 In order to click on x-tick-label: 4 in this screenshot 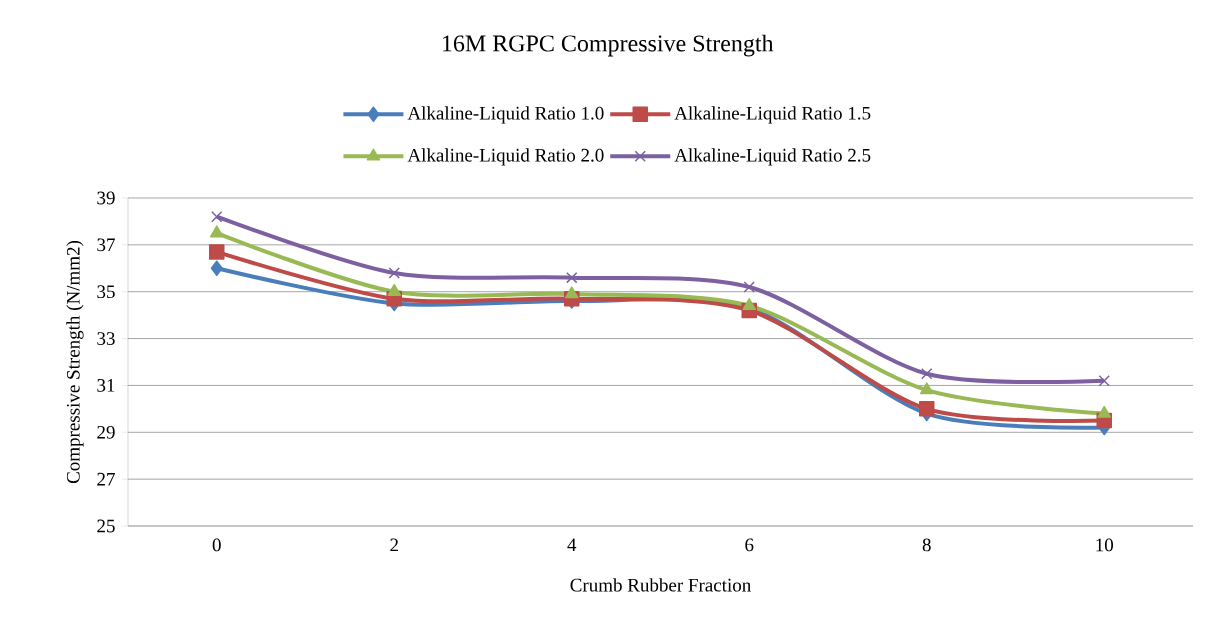, I will do `click(572, 545)`.